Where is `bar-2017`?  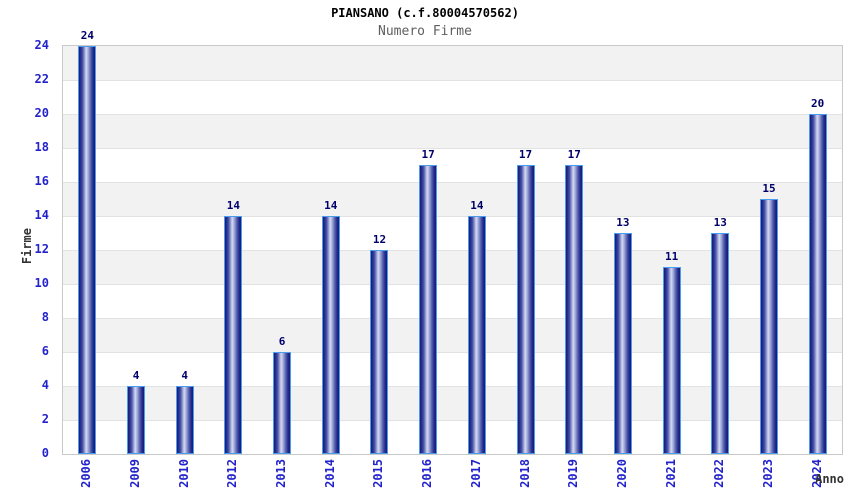 bar-2017 is located at coordinates (476, 335).